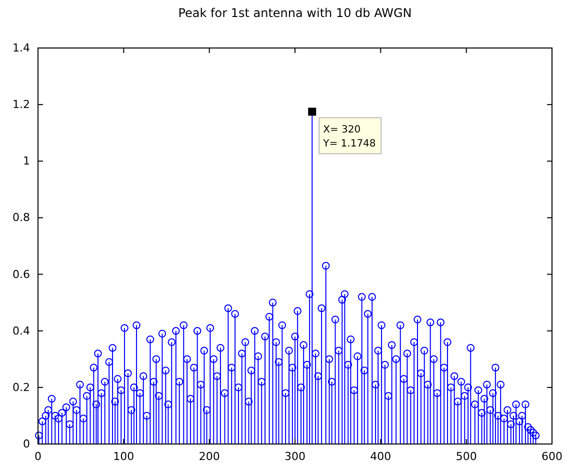 This screenshot has height=471, width=573. What do you see at coordinates (38, 456) in the screenshot?
I see `x-tick-label: 0` at bounding box center [38, 456].